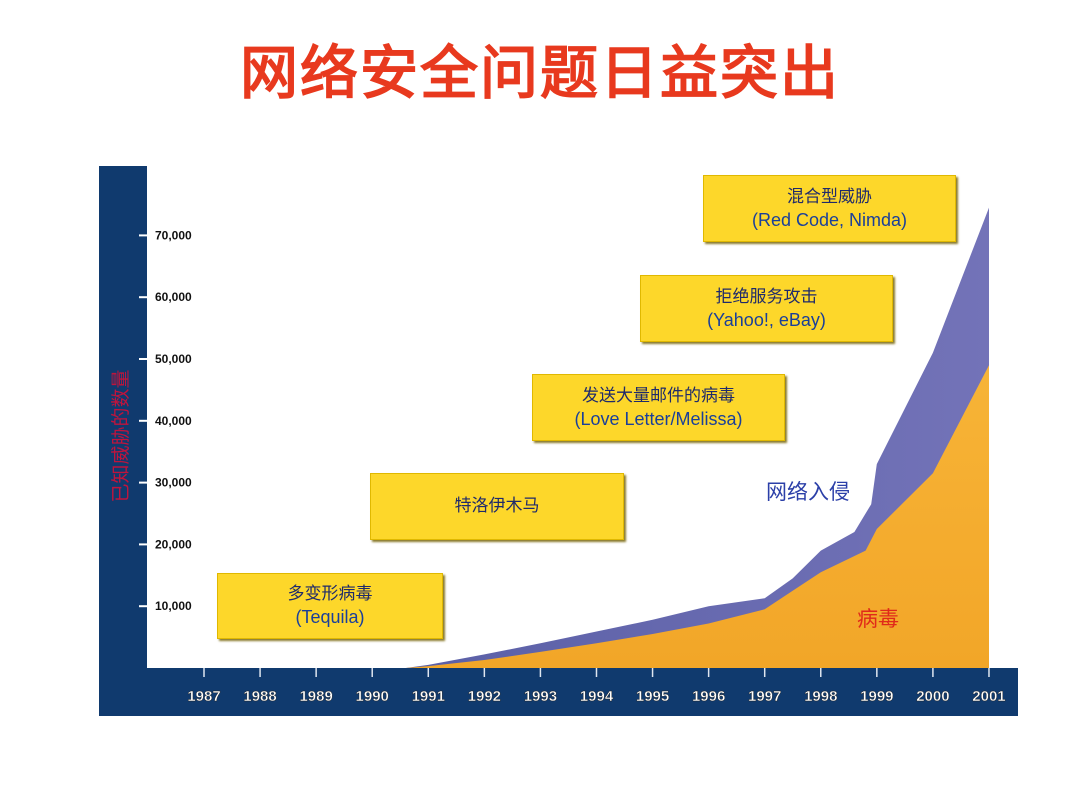 This screenshot has width=1080, height=810. Describe the element at coordinates (428, 696) in the screenshot. I see `x-tick-label: 1991` at that location.